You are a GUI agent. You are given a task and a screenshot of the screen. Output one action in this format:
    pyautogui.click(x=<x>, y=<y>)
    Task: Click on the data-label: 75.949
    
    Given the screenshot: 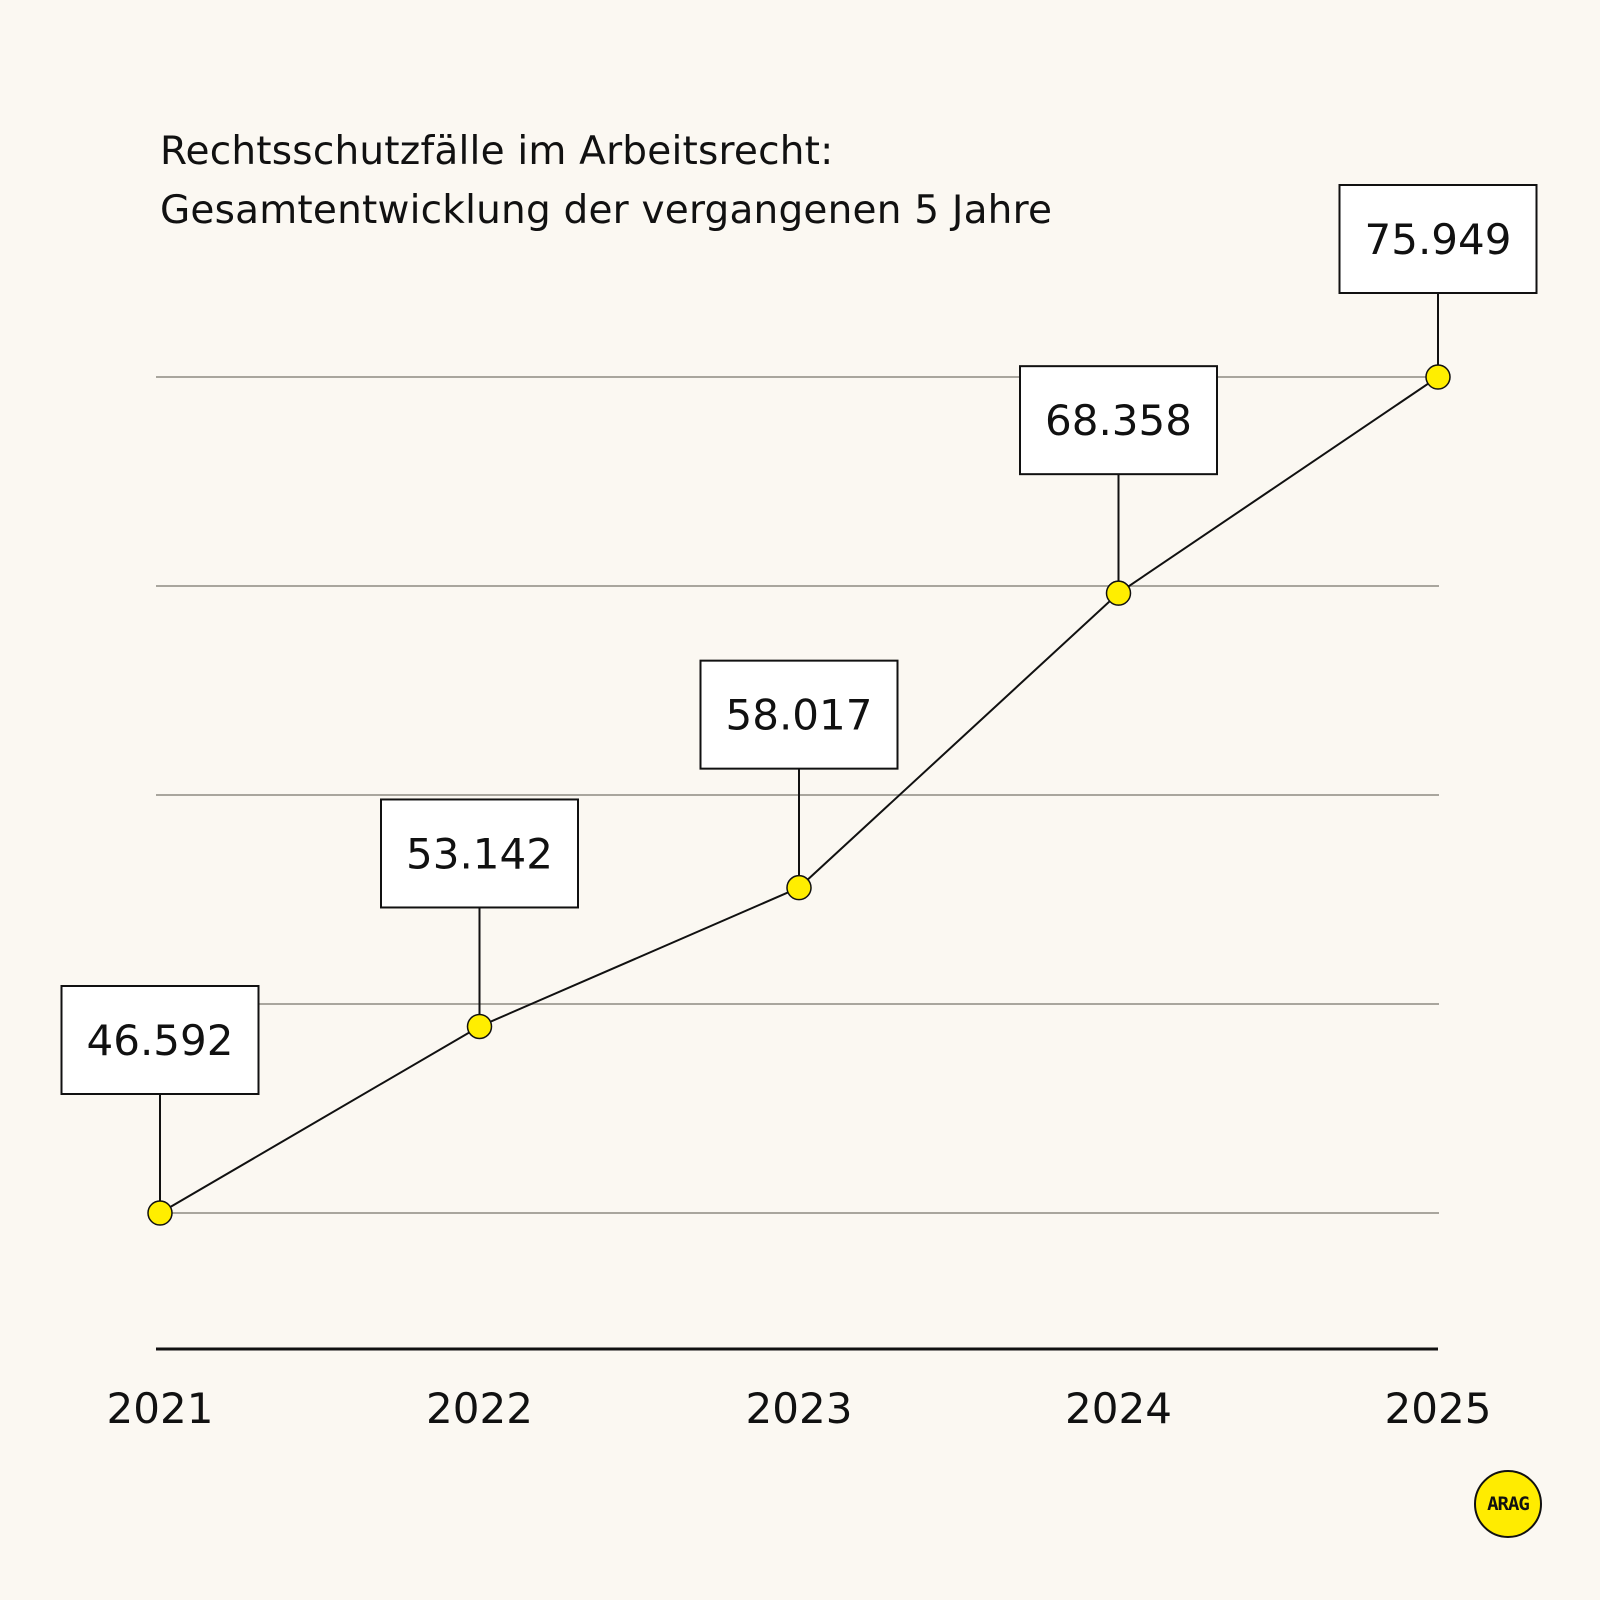 What is the action you would take?
    pyautogui.click(x=1438, y=239)
    